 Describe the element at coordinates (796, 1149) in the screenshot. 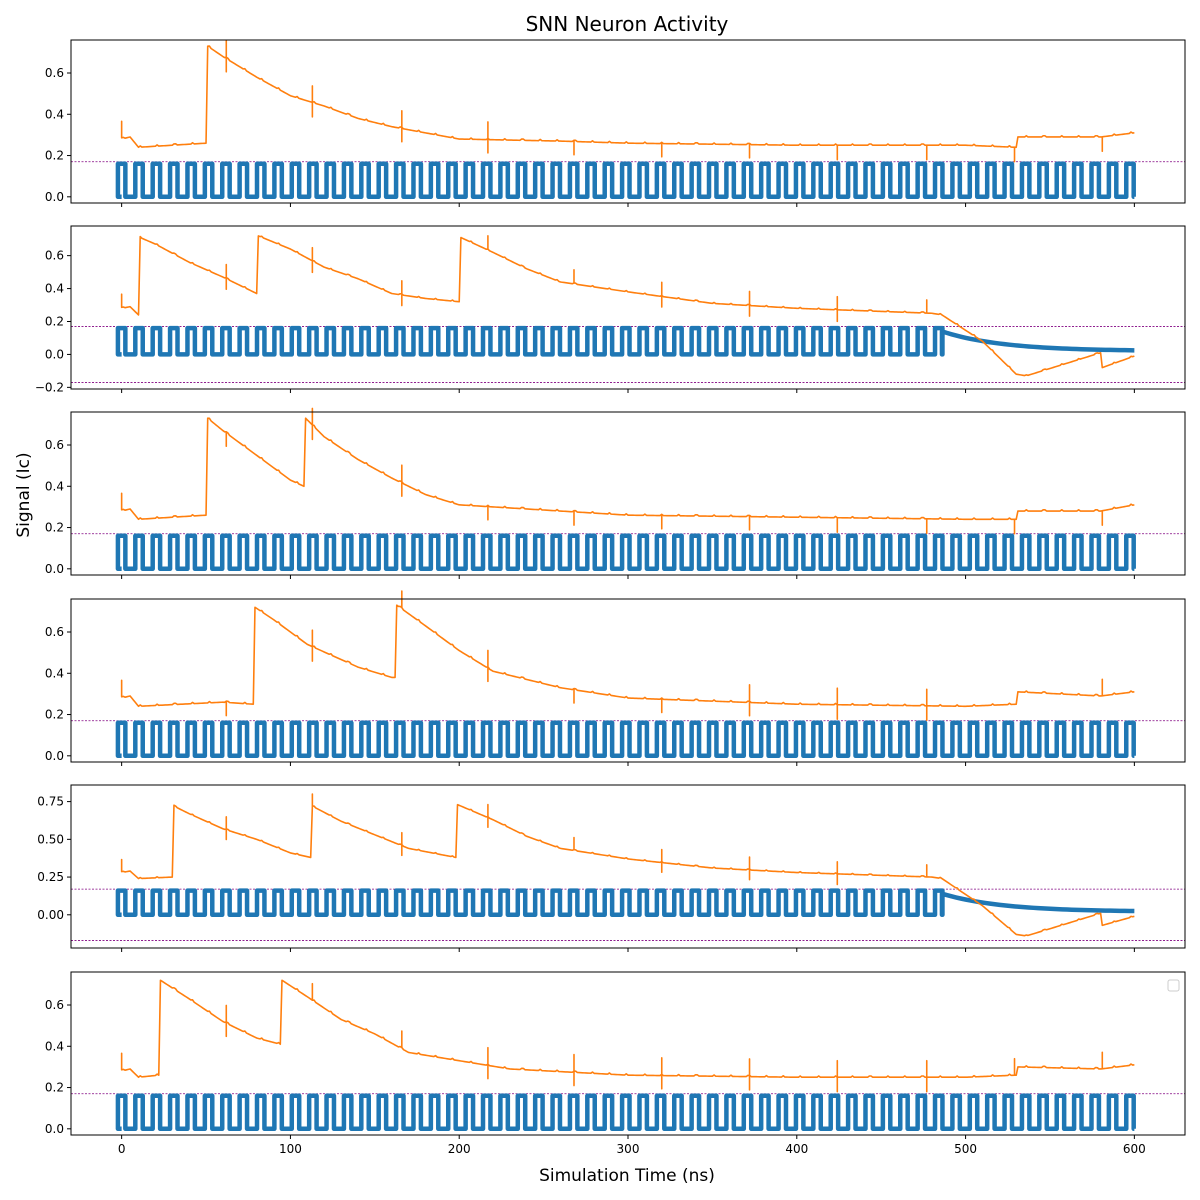

I see `x-tick-label: 400` at that location.